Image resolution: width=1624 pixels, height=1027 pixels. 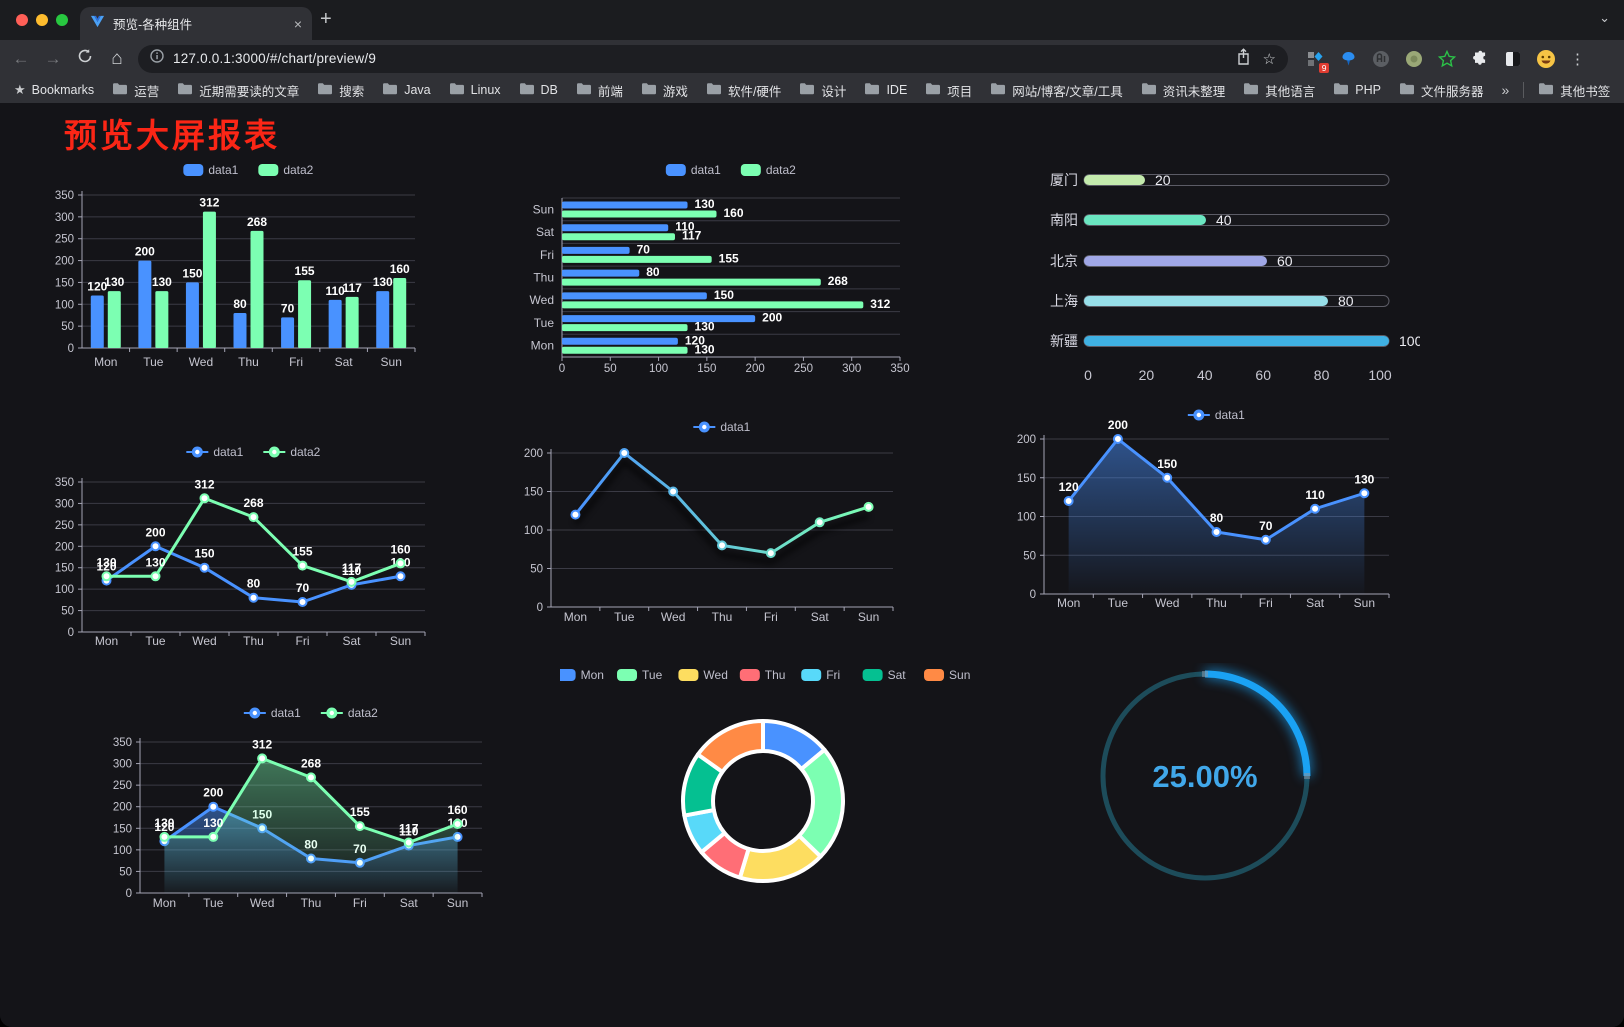 I want to click on tab-close-icon: ×, so click(x=297, y=23).